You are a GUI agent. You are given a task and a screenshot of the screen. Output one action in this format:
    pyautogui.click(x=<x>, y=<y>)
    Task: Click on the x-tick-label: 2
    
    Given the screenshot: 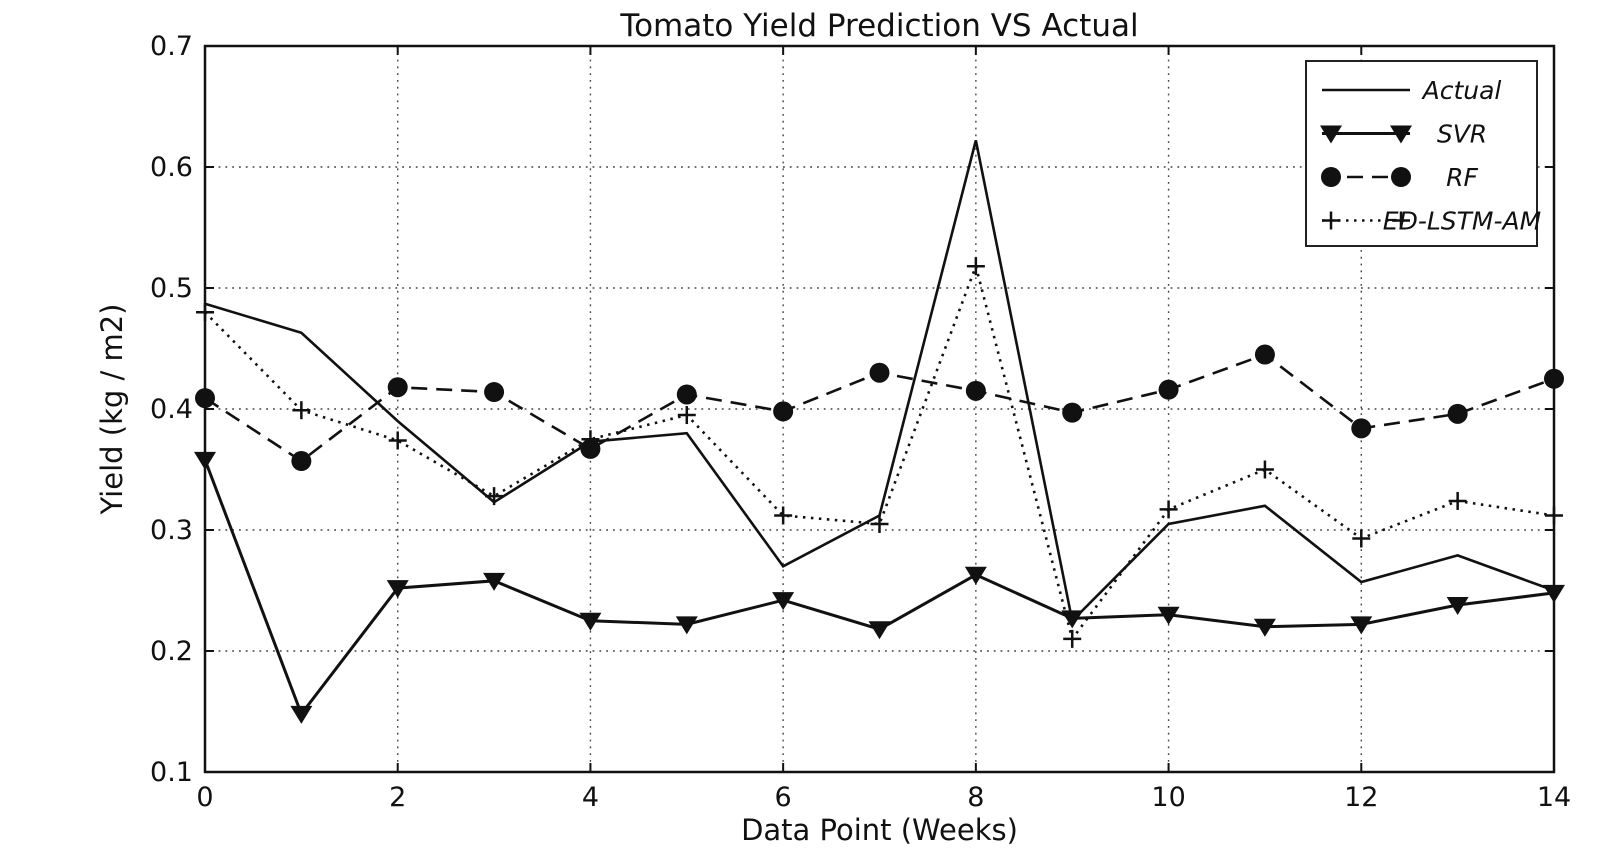 What is the action you would take?
    pyautogui.click(x=397, y=797)
    